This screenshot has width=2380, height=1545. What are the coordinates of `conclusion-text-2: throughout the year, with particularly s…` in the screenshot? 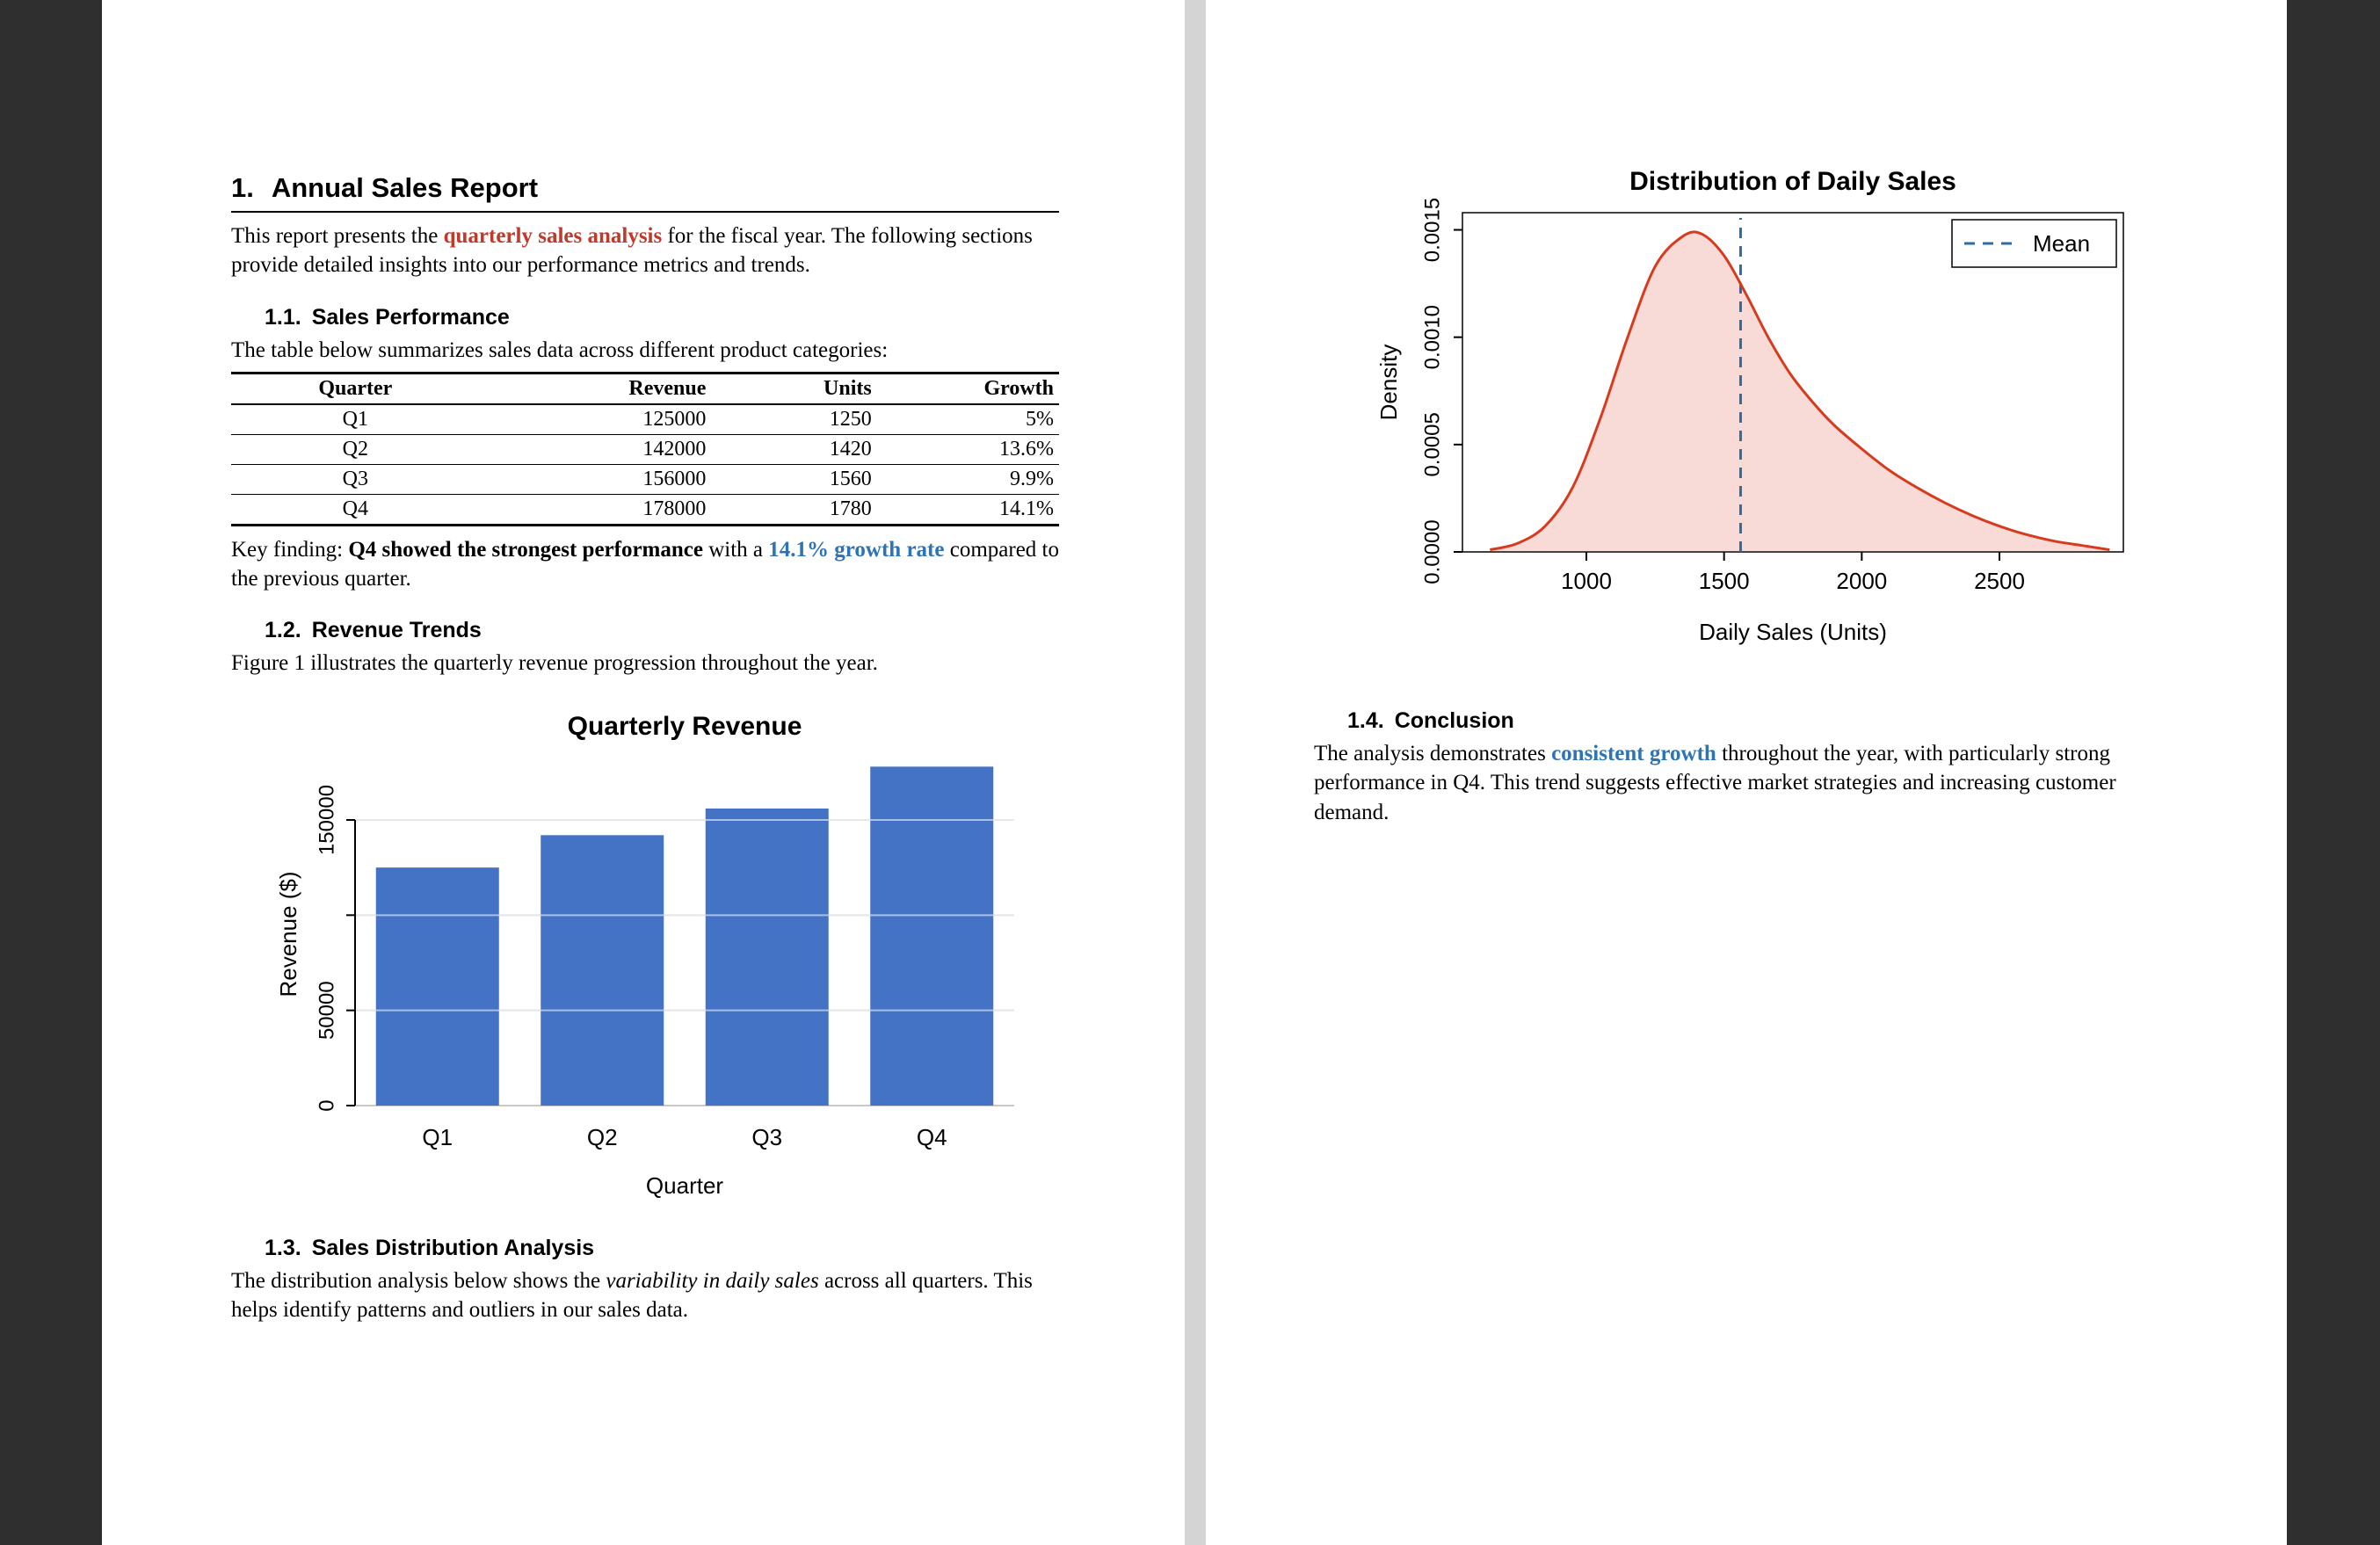 It's located at (1715, 783).